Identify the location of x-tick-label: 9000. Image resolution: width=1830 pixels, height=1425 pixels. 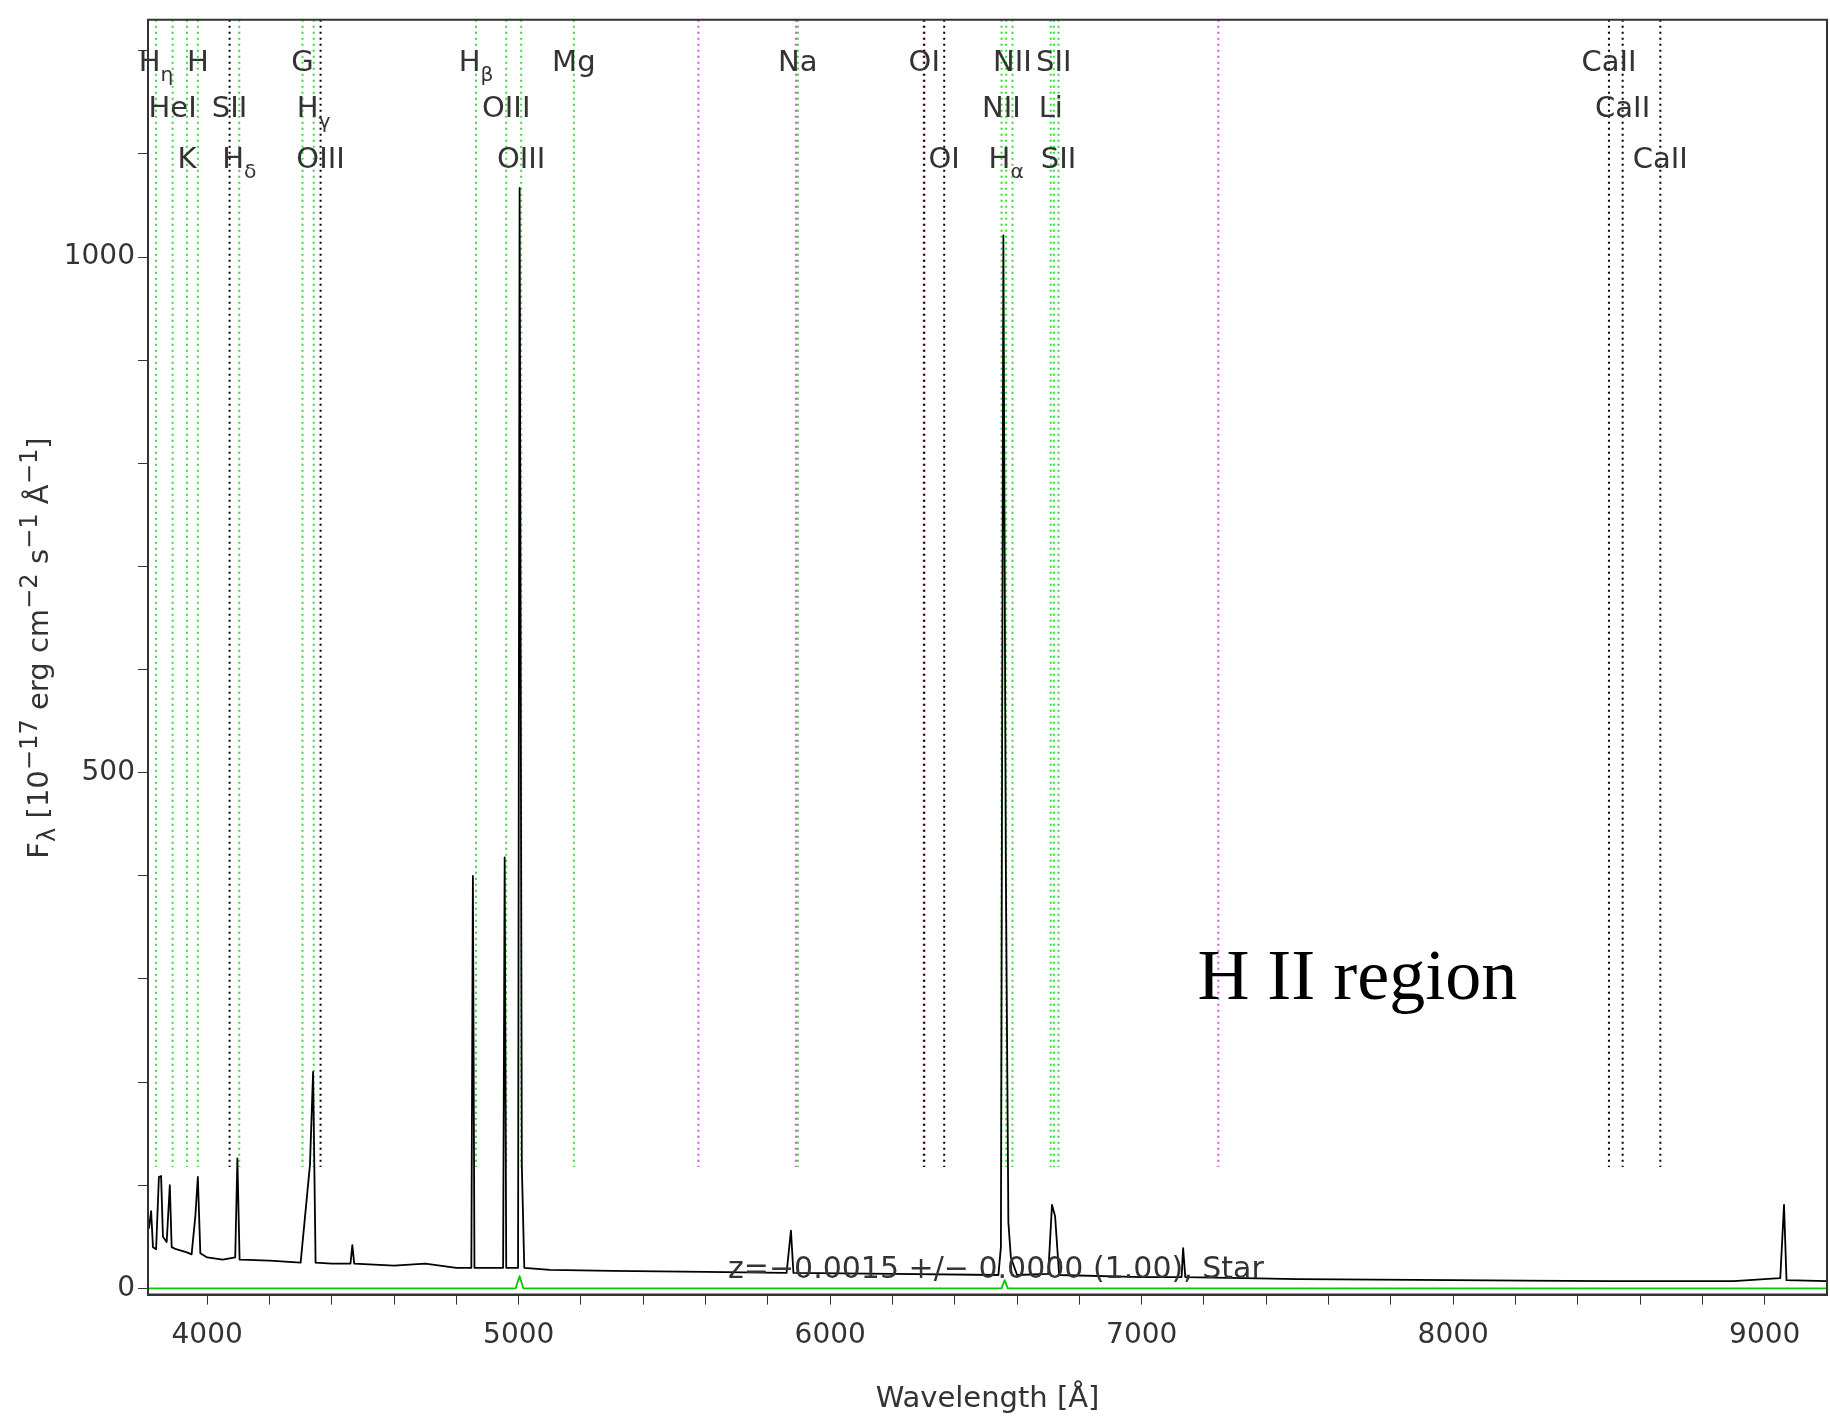
(1765, 1333).